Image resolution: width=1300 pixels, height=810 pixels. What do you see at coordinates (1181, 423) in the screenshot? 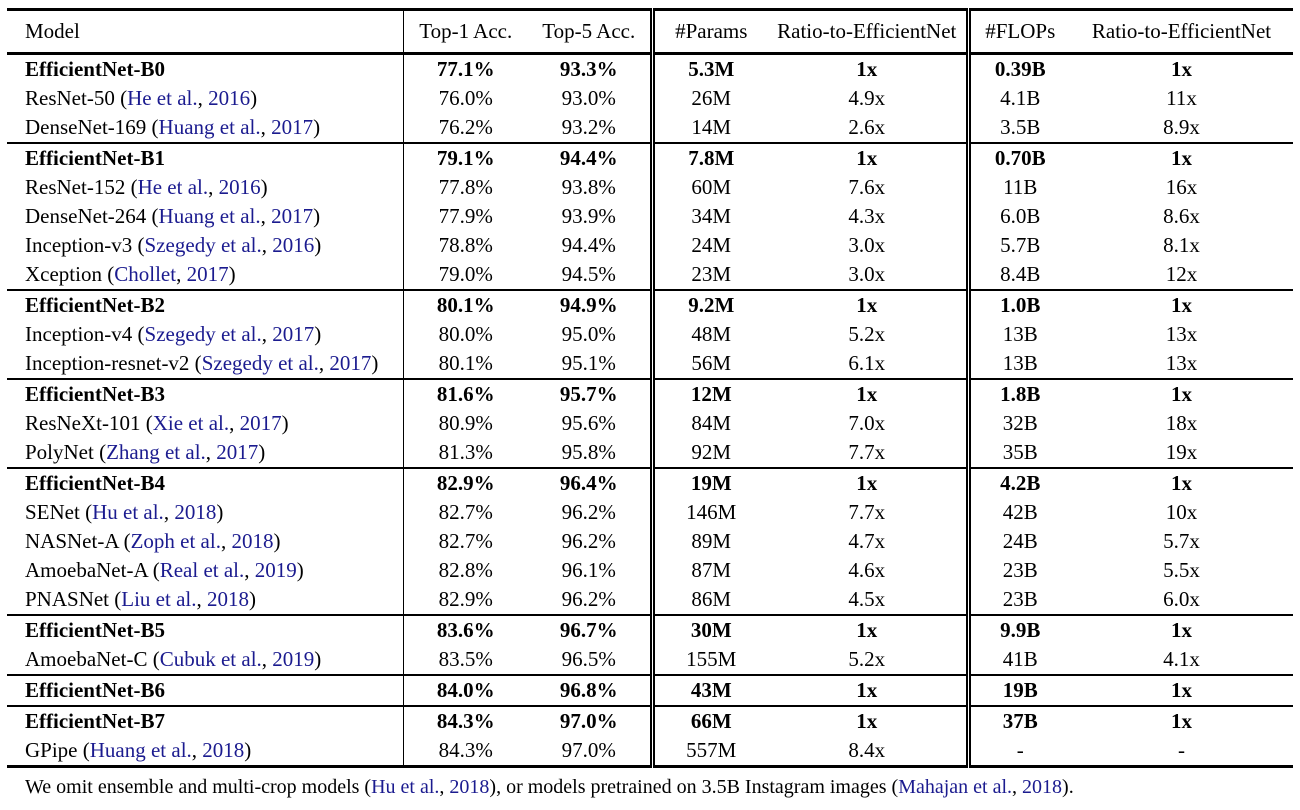
I see `flops-ratio-cell: 18x` at bounding box center [1181, 423].